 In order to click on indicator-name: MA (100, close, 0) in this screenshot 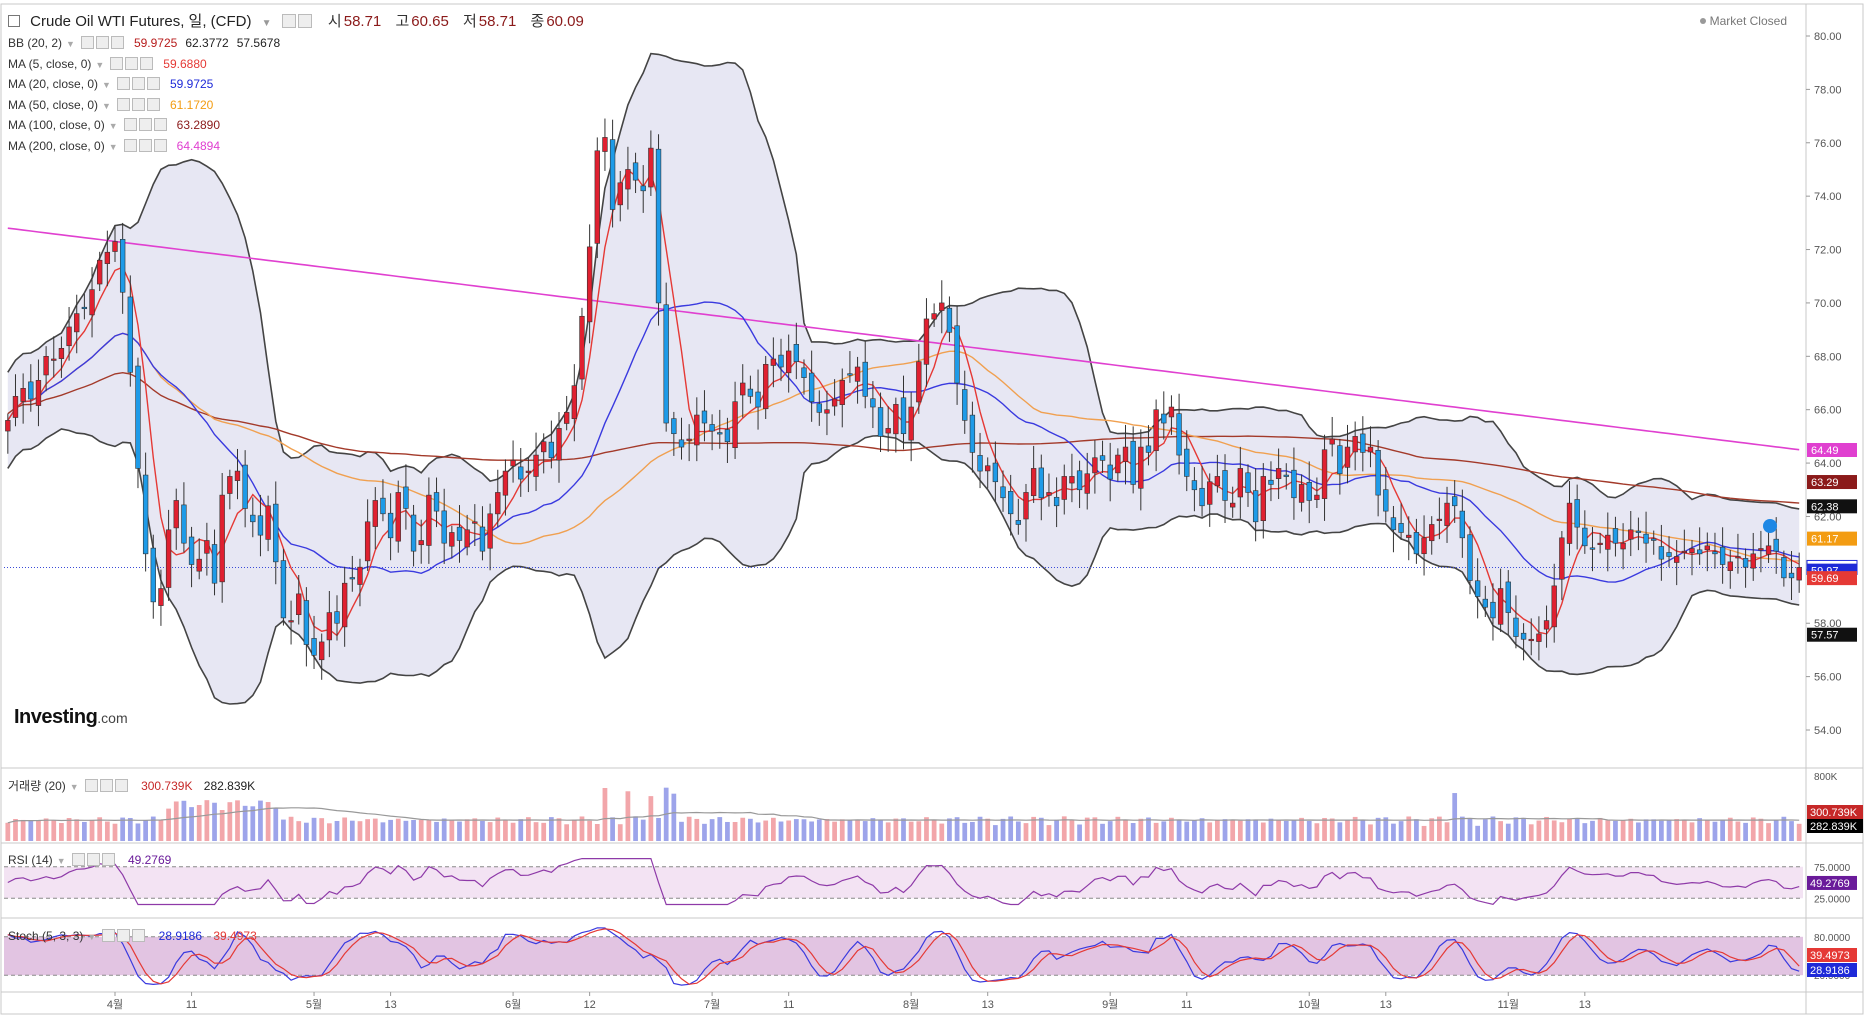, I will do `click(56, 125)`.